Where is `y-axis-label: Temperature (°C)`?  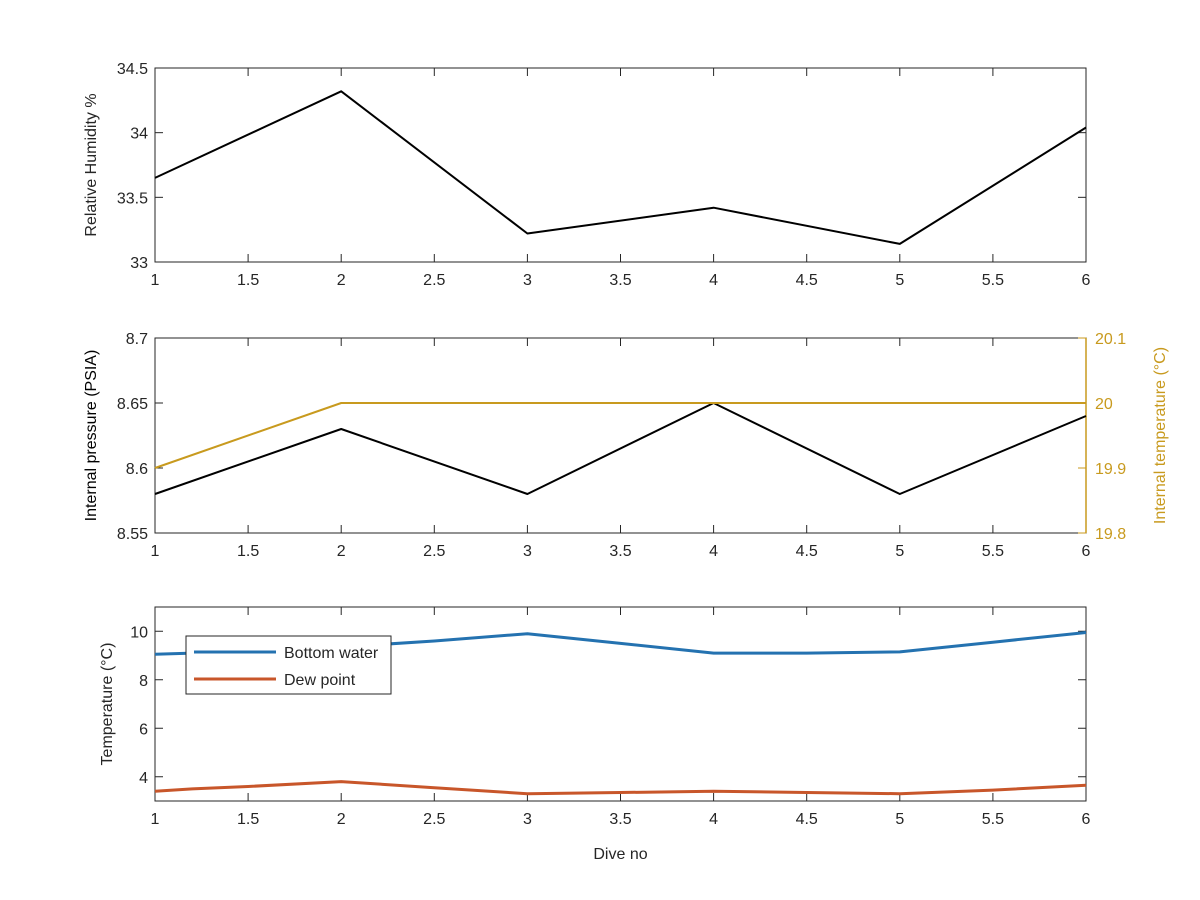
y-axis-label: Temperature (°C) is located at coordinates (107, 704).